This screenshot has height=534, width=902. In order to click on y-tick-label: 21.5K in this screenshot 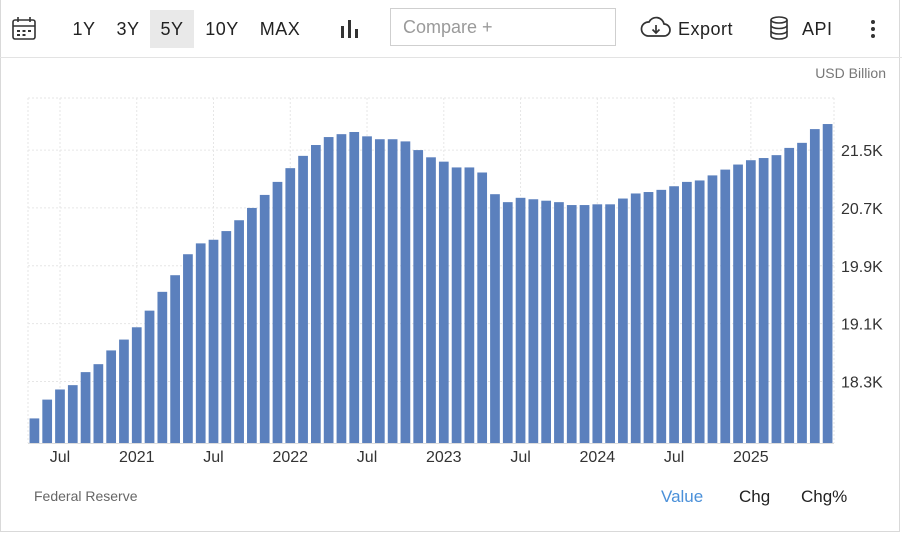, I will do `click(862, 151)`.